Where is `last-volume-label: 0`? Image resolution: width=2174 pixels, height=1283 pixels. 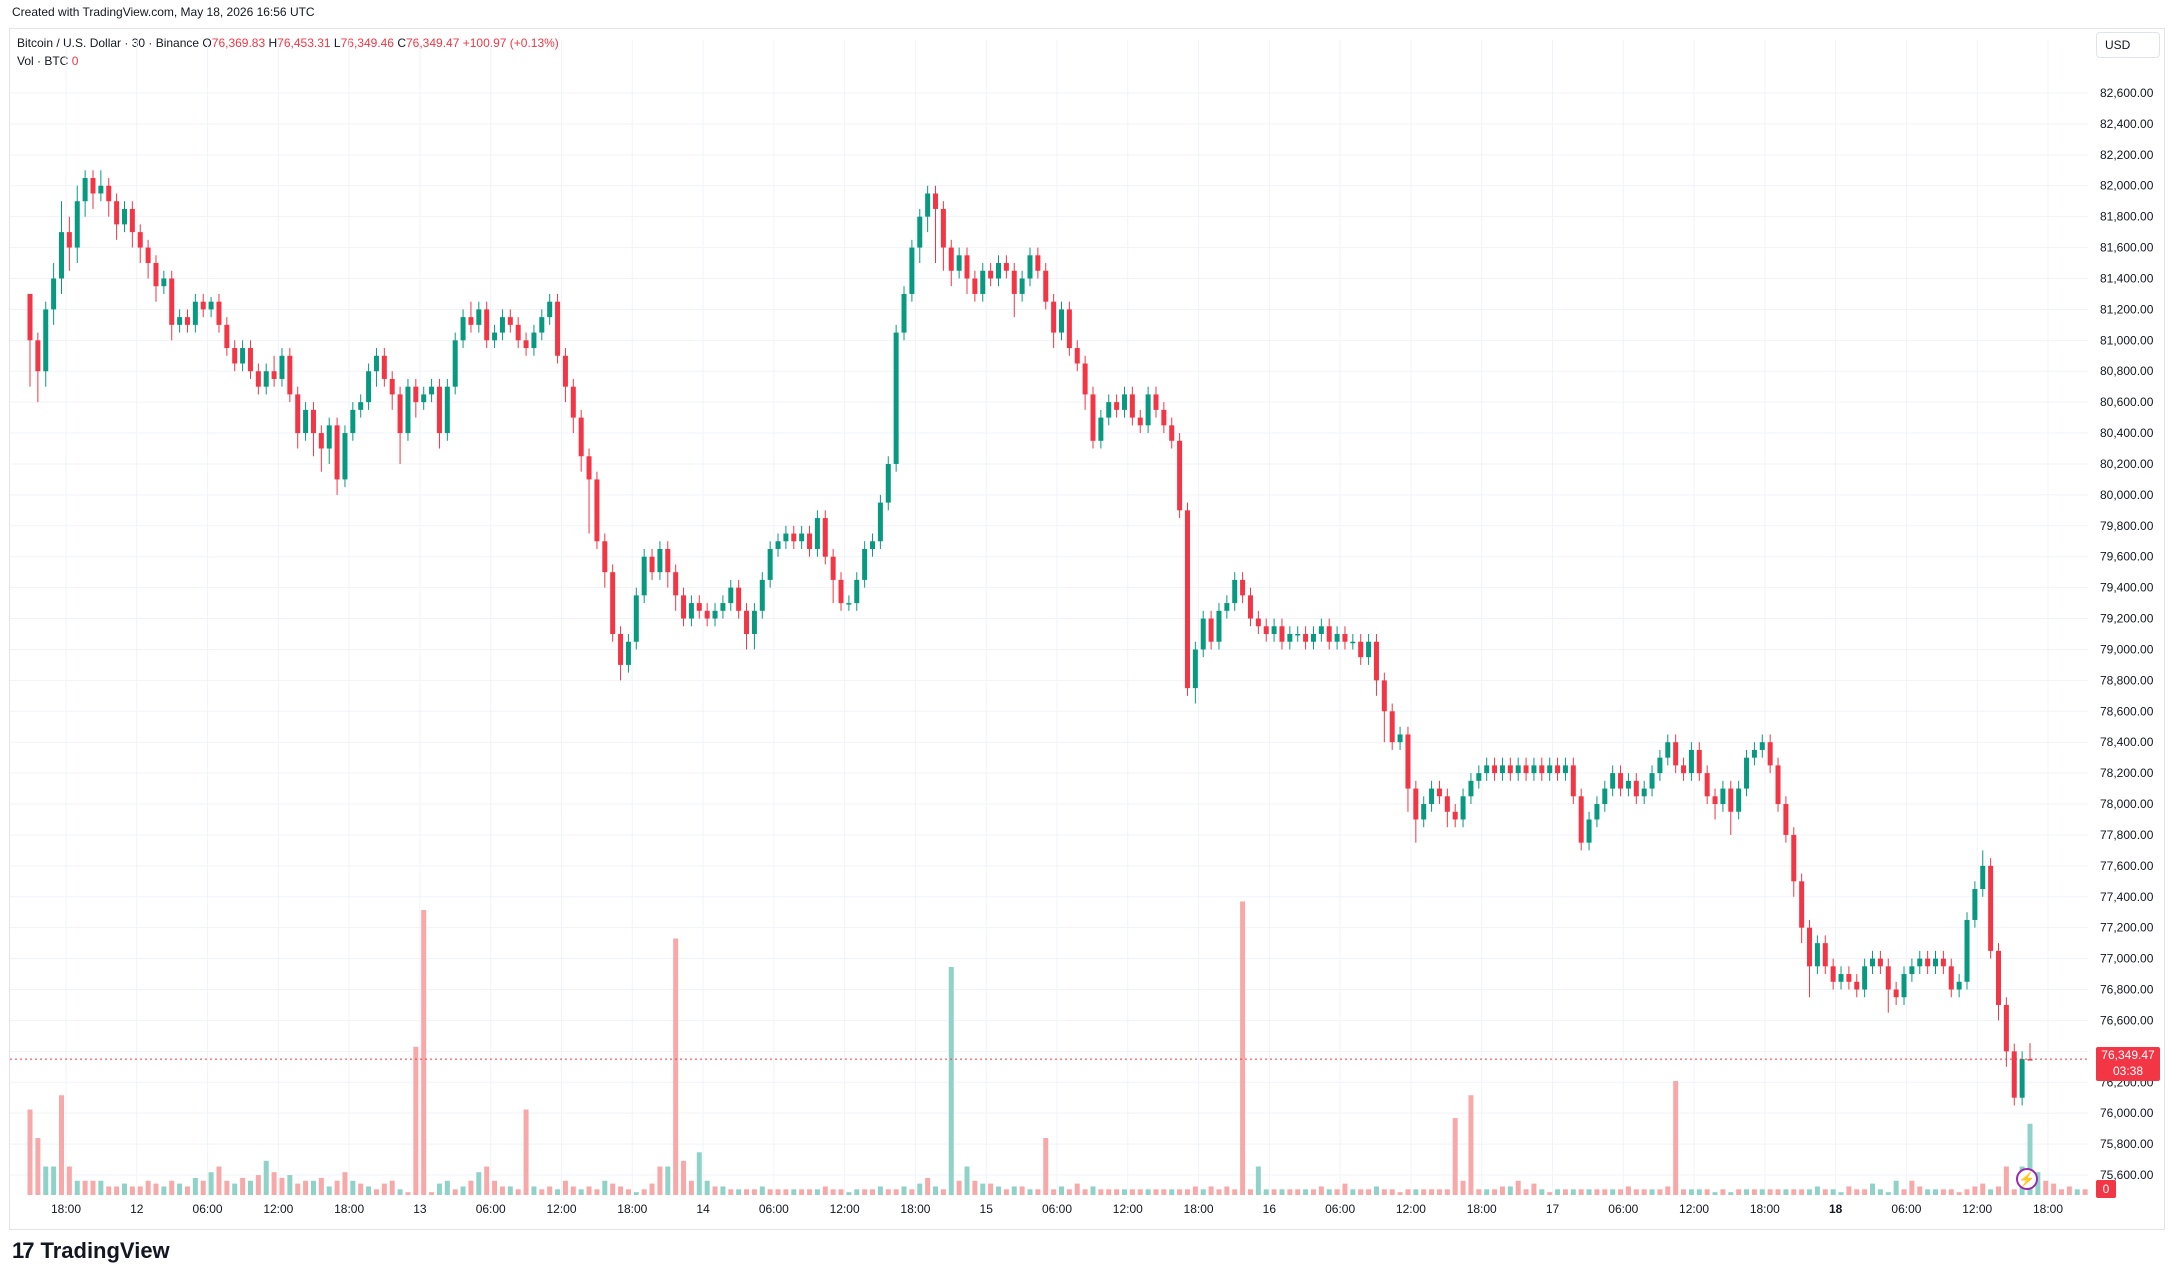 last-volume-label: 0 is located at coordinates (2106, 1189).